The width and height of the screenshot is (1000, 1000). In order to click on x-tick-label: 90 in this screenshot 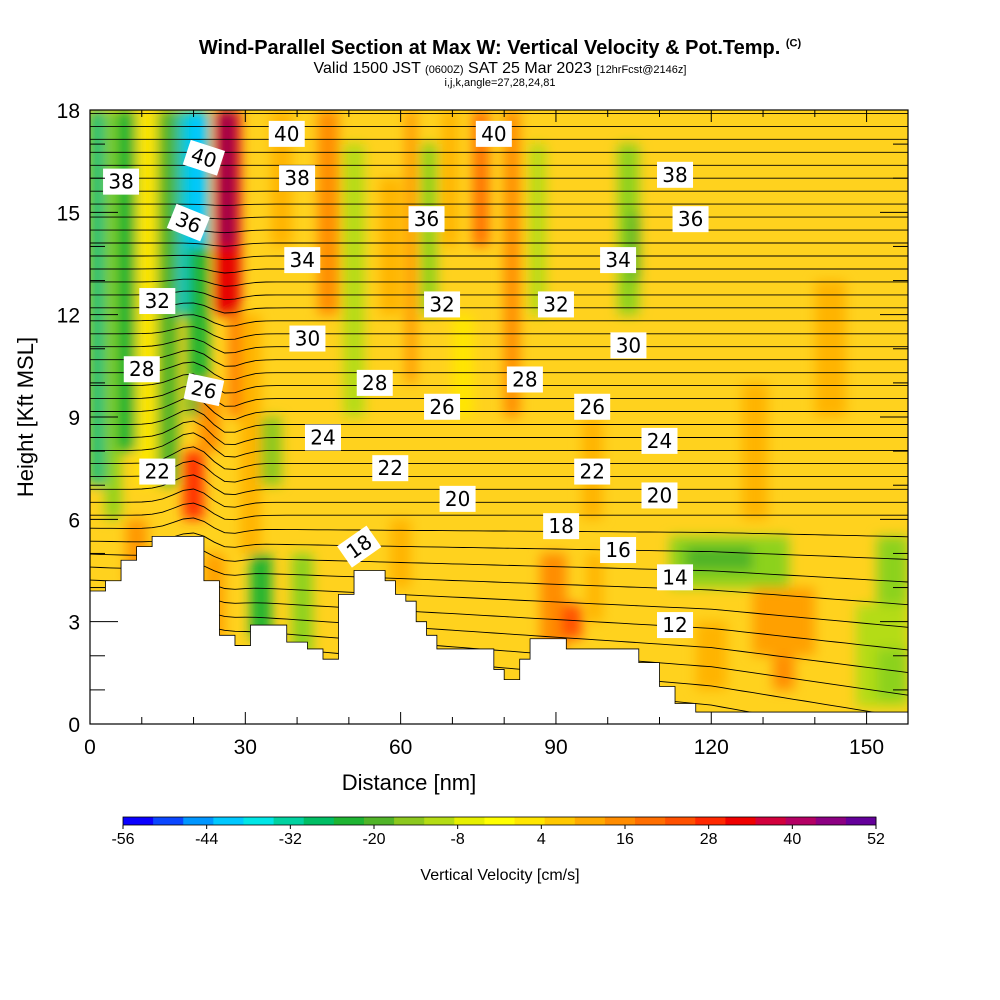, I will do `click(555, 747)`.